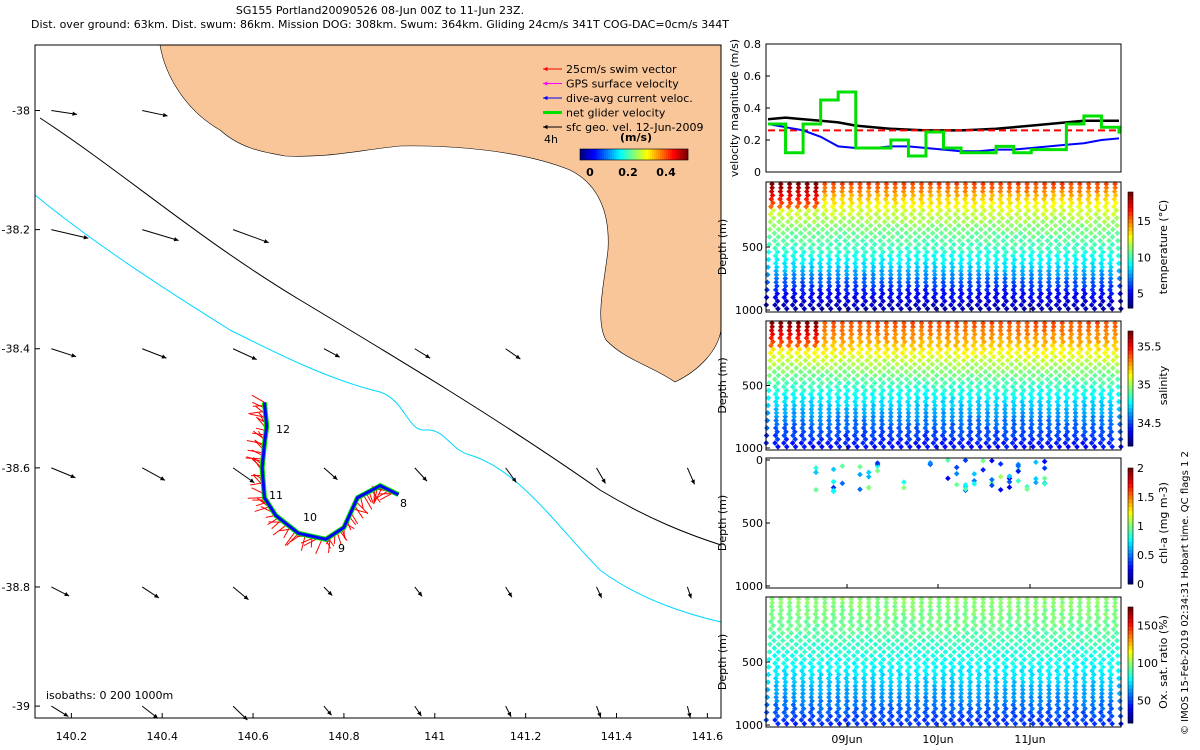 The height and width of the screenshot is (750, 1200). I want to click on date-tick-label: 11Jun, so click(1029, 739).